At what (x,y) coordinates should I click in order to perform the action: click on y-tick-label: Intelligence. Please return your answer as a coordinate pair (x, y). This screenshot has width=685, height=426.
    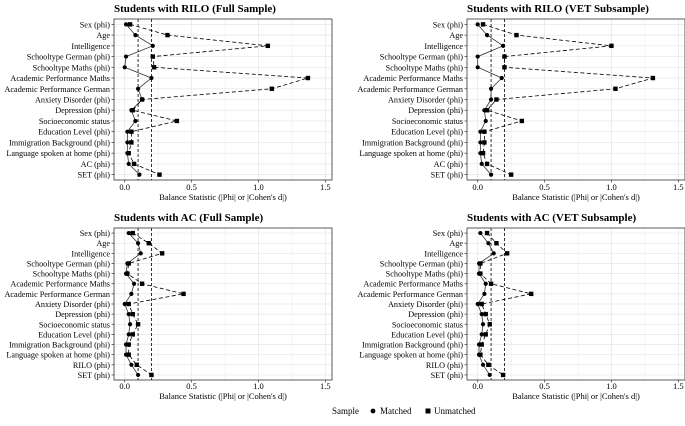
    Looking at the image, I should click on (443, 46).